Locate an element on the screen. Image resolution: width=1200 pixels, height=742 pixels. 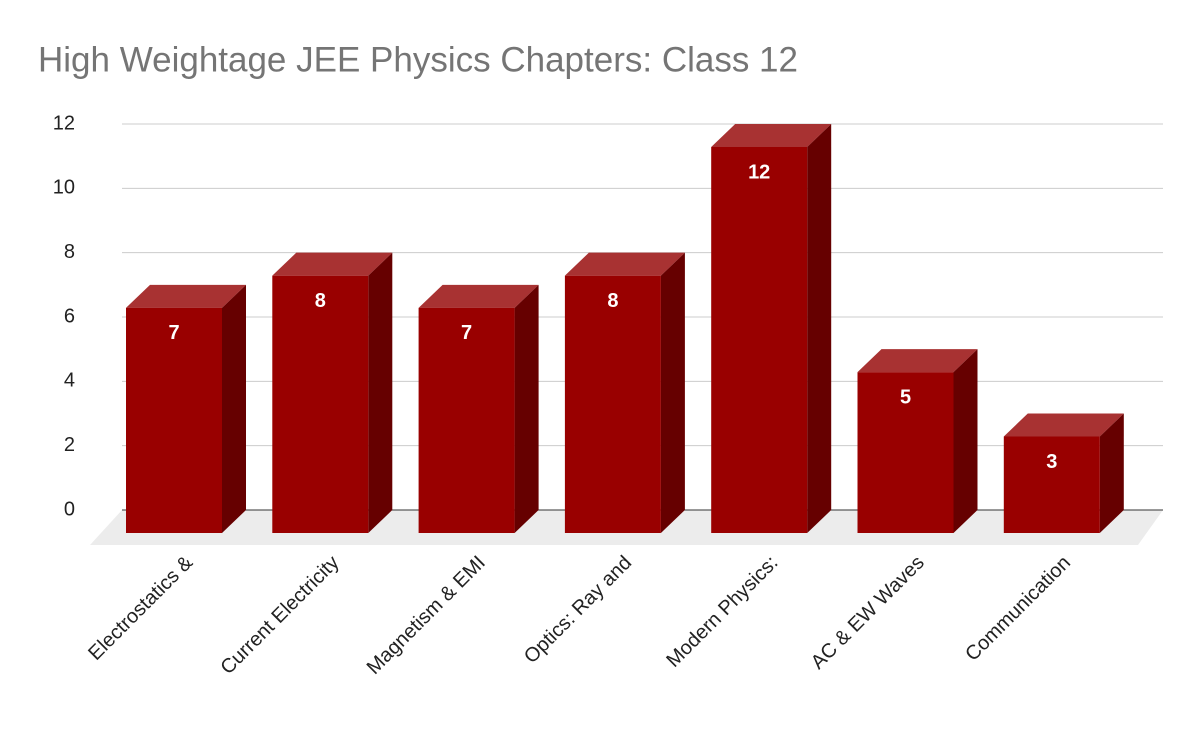
value-label: 12 is located at coordinates (759, 172).